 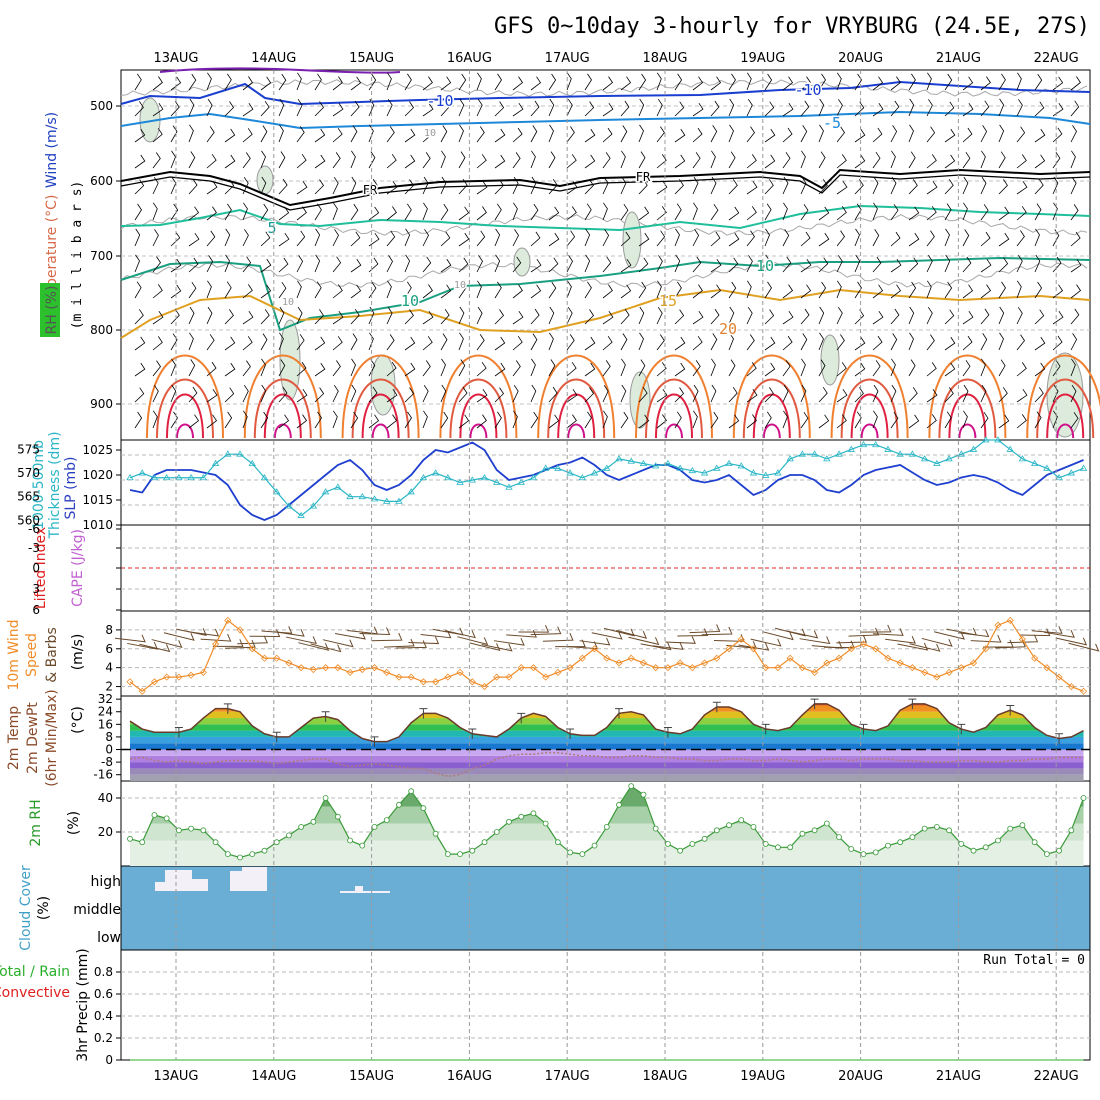 What do you see at coordinates (36, 589) in the screenshot?
I see `li-tick-label: 3` at bounding box center [36, 589].